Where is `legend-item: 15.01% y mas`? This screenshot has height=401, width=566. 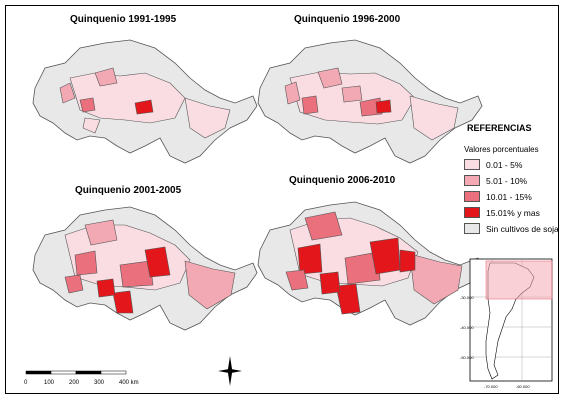 legend-item: 15.01% y mas is located at coordinates (502, 213).